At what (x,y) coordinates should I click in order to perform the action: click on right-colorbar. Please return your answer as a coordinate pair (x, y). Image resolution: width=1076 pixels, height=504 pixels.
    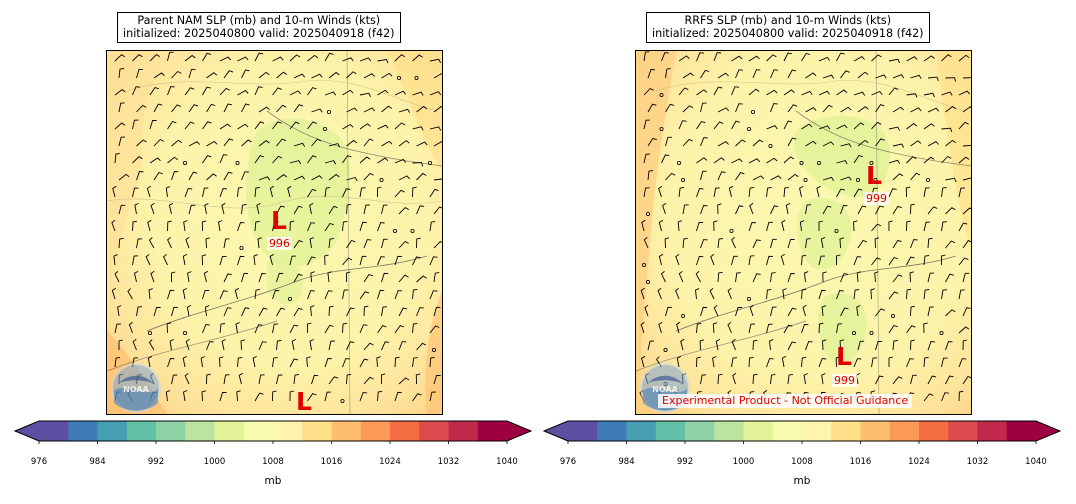
    Looking at the image, I should click on (802, 431).